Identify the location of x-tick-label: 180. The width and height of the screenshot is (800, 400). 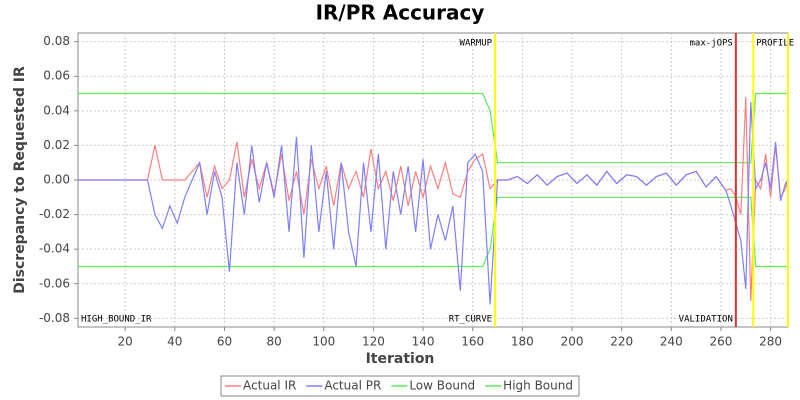
(522, 342).